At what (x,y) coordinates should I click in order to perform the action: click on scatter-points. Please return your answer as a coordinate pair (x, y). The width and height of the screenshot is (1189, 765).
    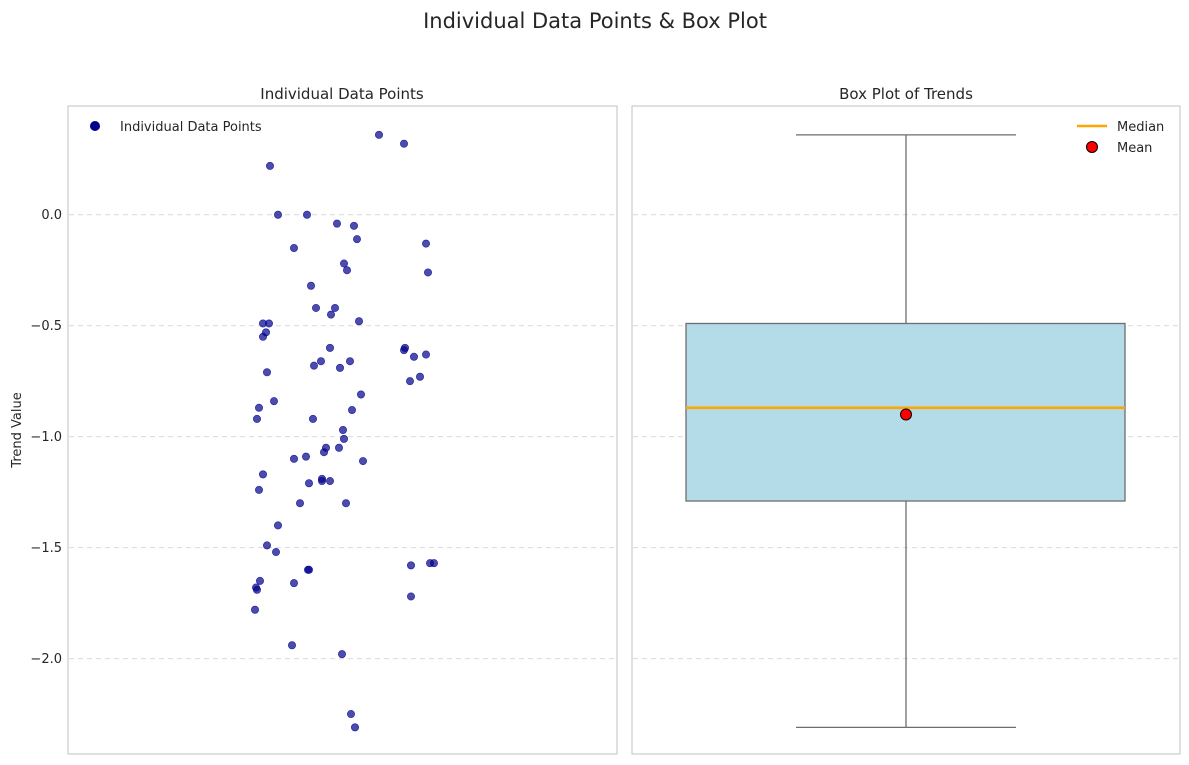
    Looking at the image, I should click on (344, 431).